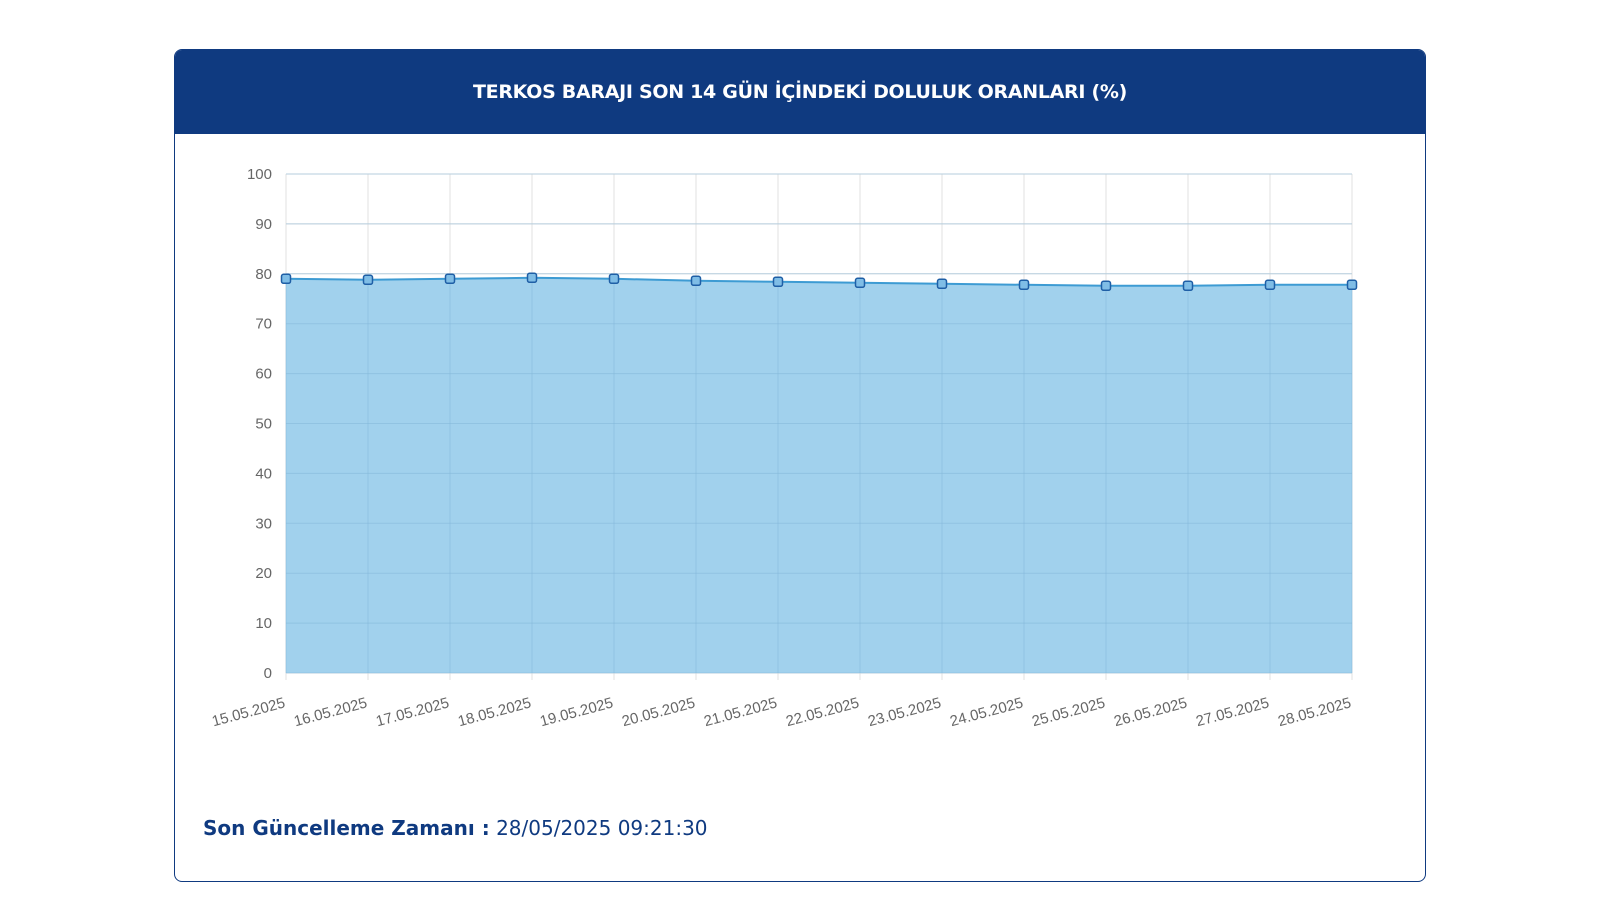  What do you see at coordinates (602, 828) in the screenshot?
I see `last-update-value: 28/05/2025 09:21:30` at bounding box center [602, 828].